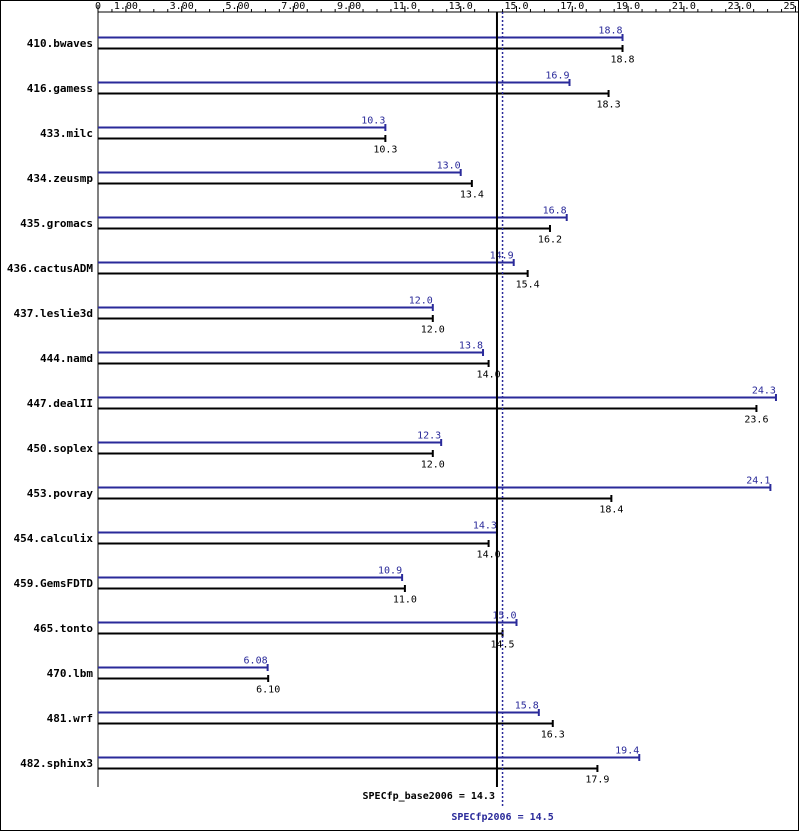 This screenshot has height=831, width=799. I want to click on category-label: 447.dealII, so click(60, 403).